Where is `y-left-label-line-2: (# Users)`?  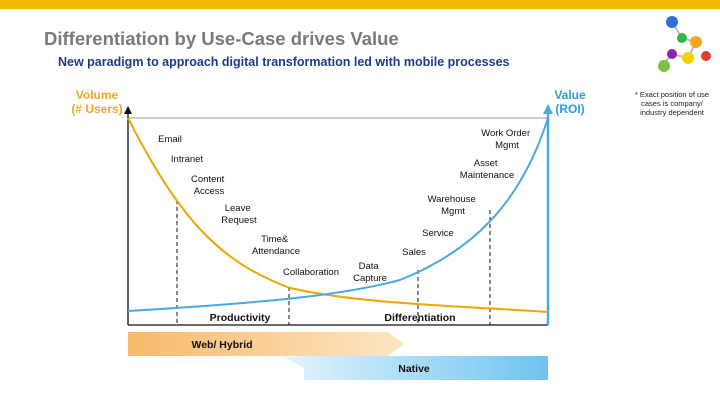
y-left-label-line-2: (# Users) is located at coordinates (97, 109).